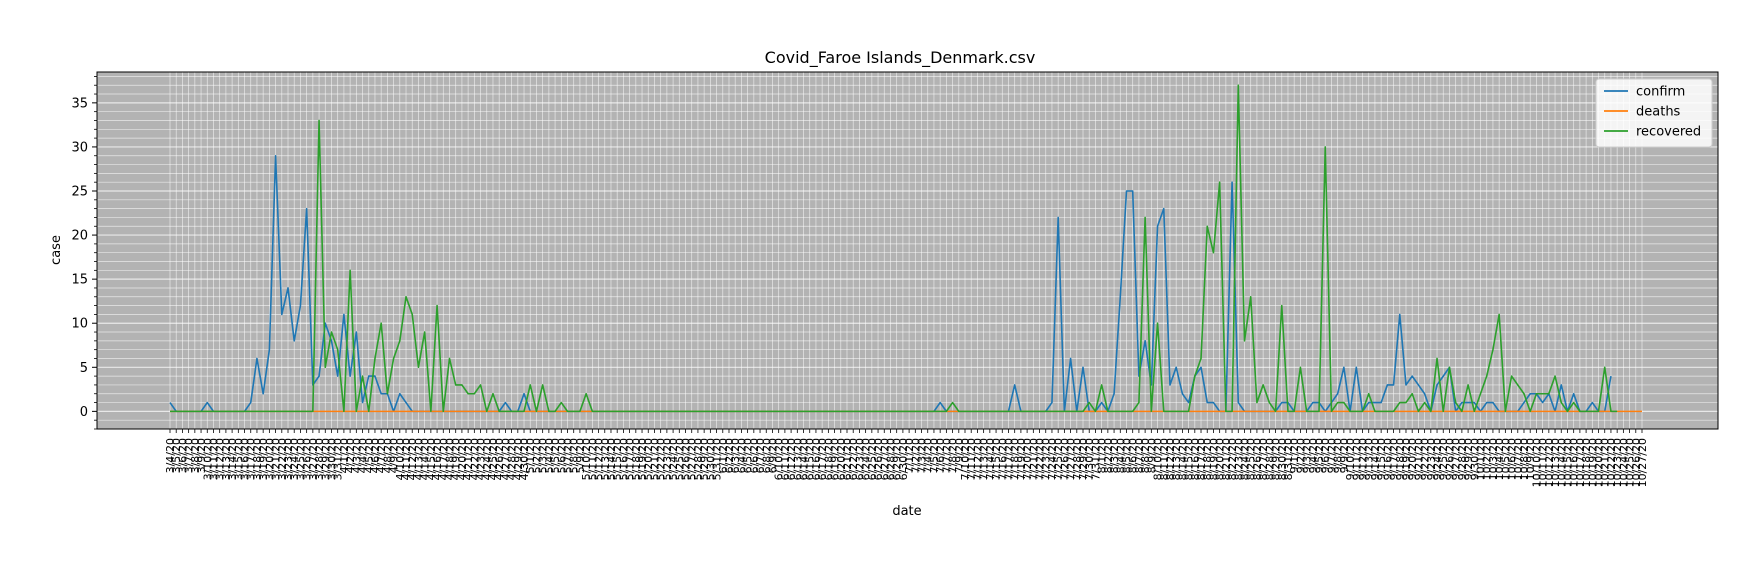  What do you see at coordinates (1126, 455) in the screenshot?
I see `x-tick-label: 8/5/20` at bounding box center [1126, 455].